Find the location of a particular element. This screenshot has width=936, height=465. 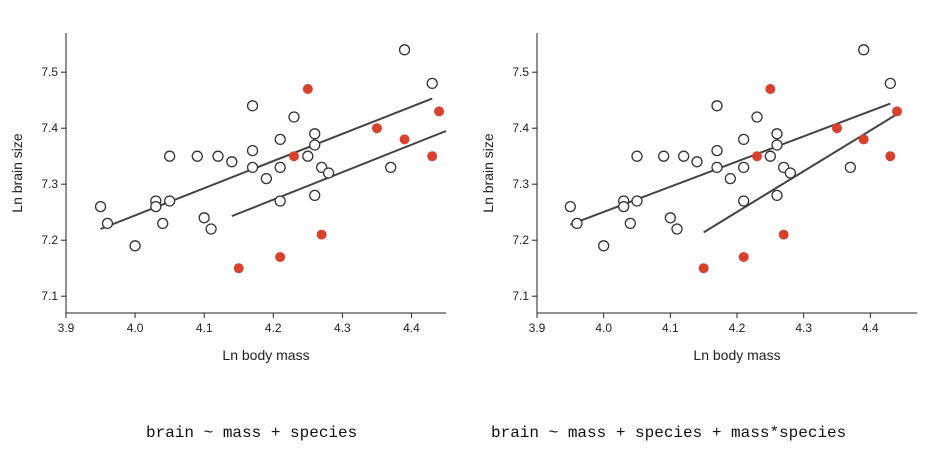

caption-model-interaction: brain ~ mass + species + mass*species is located at coordinates (669, 433).